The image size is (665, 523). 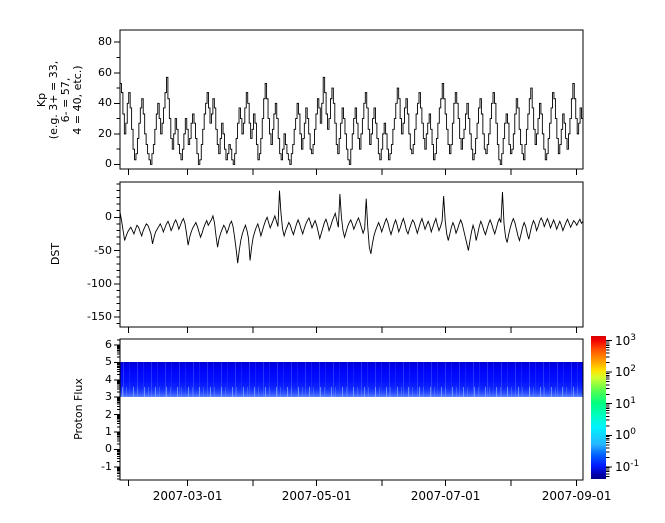 I want to click on proton-ytick-label: 2, so click(x=108, y=414).